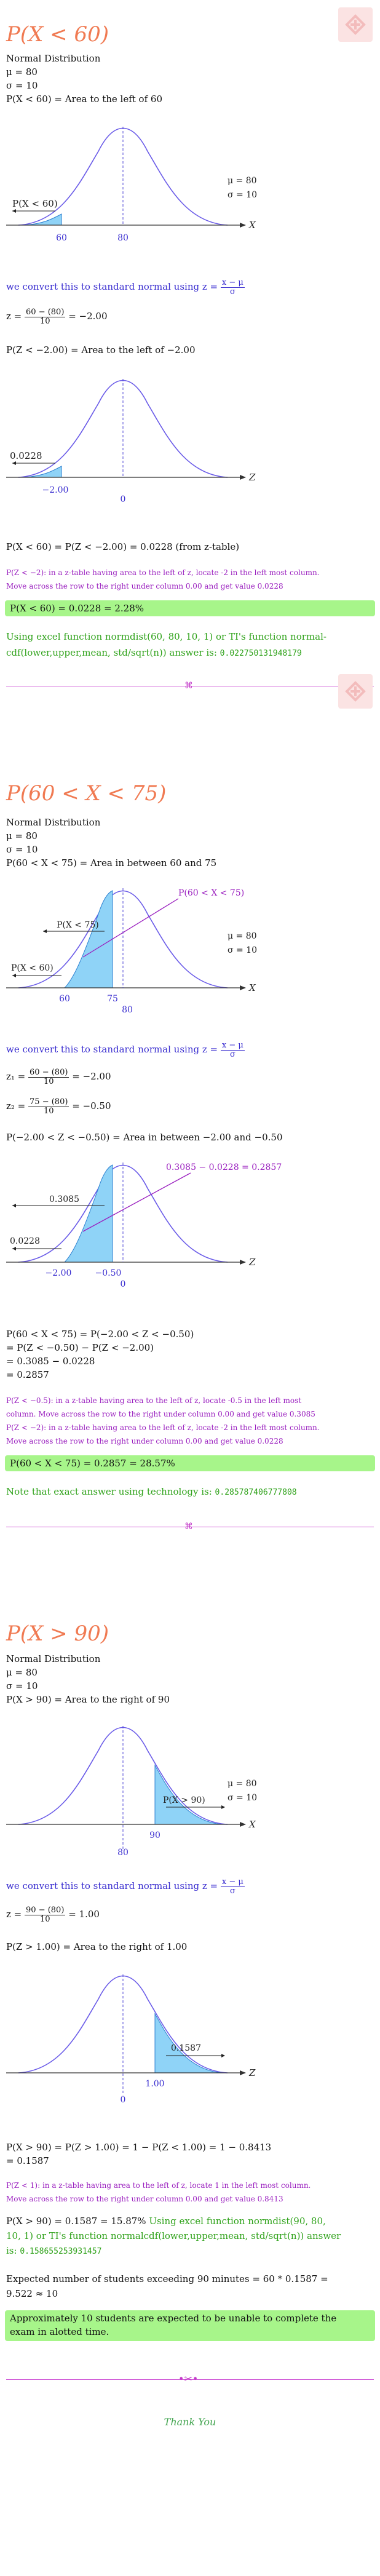 This screenshot has width=380, height=2576. I want to click on calc-line: = 0.3085 − 0.0228, so click(50, 1361).